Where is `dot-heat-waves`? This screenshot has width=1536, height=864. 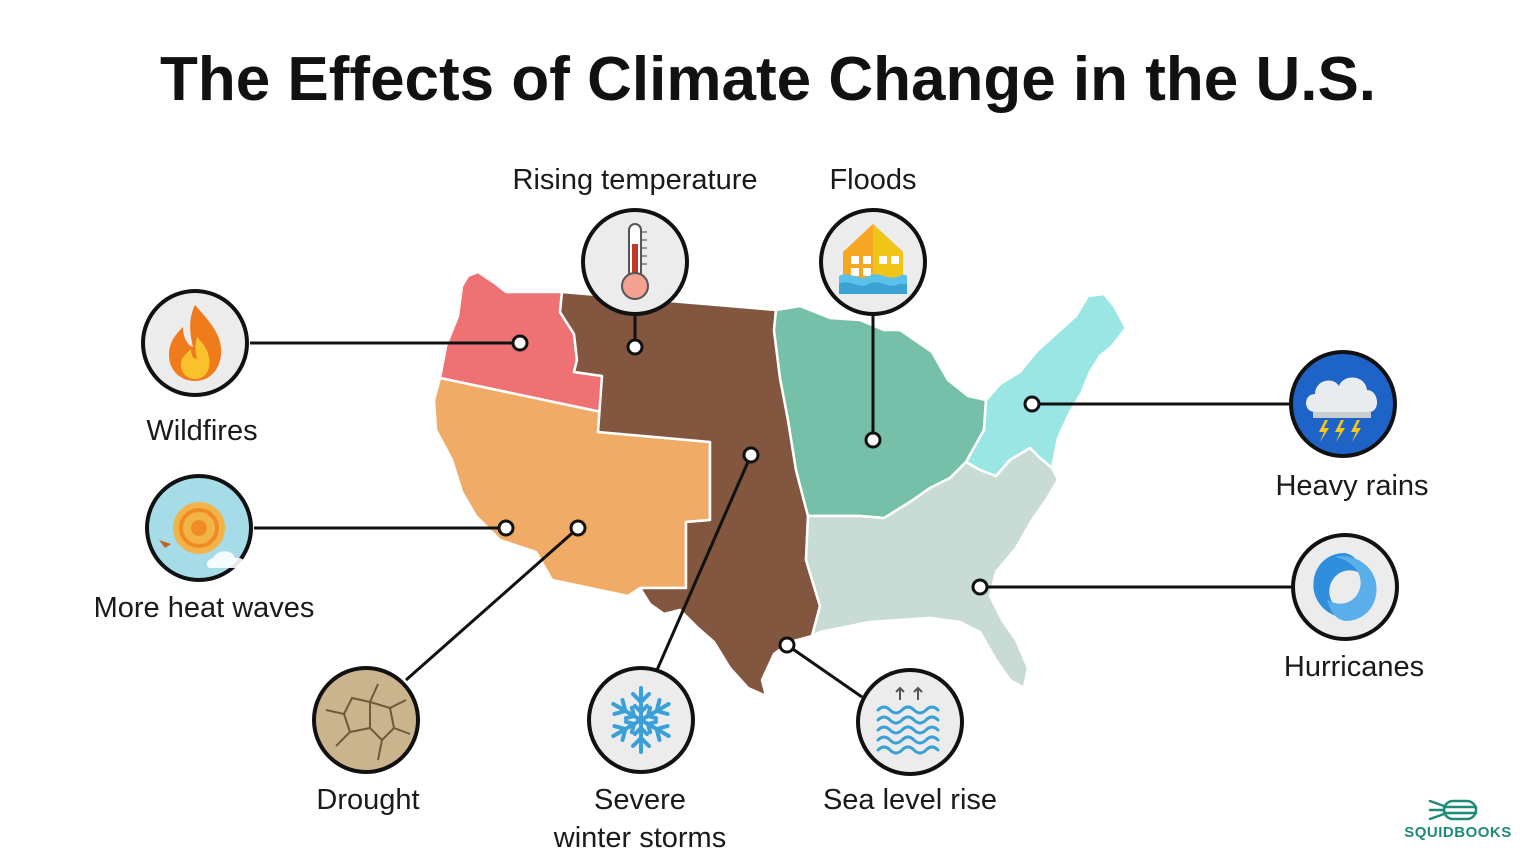
dot-heat-waves is located at coordinates (506, 528).